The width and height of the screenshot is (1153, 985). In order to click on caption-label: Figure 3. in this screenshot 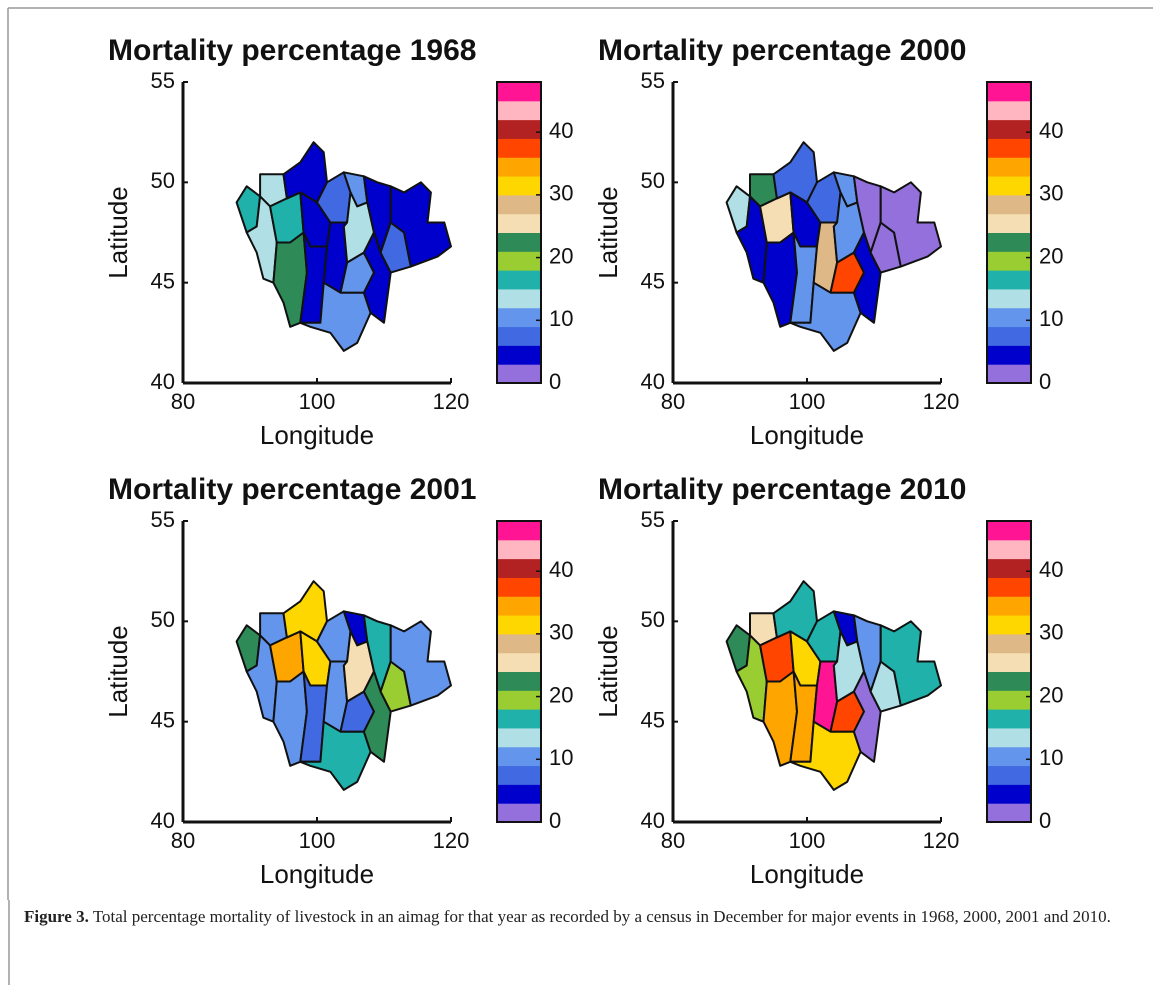, I will do `click(56, 916)`.